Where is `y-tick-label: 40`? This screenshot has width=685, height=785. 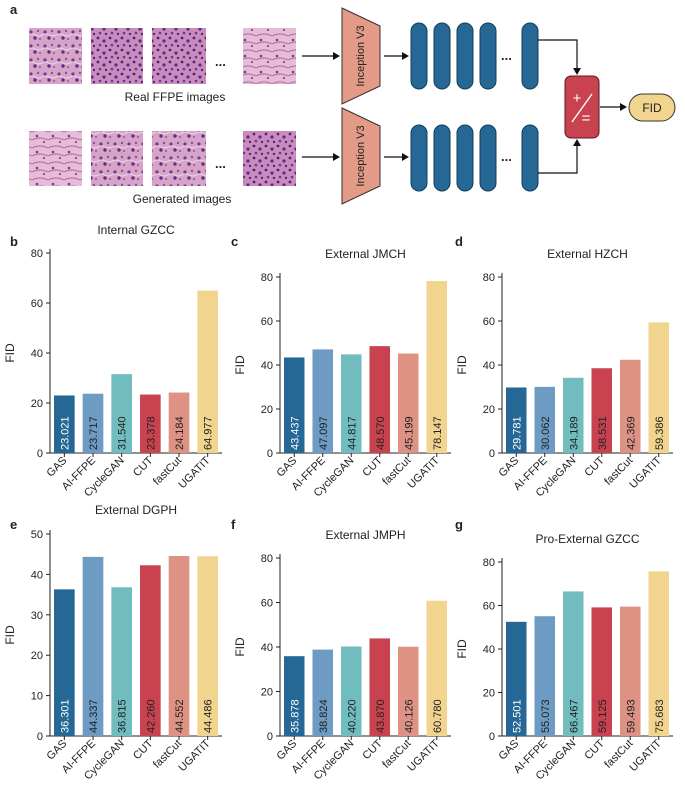
y-tick-label: 40 is located at coordinates (267, 366).